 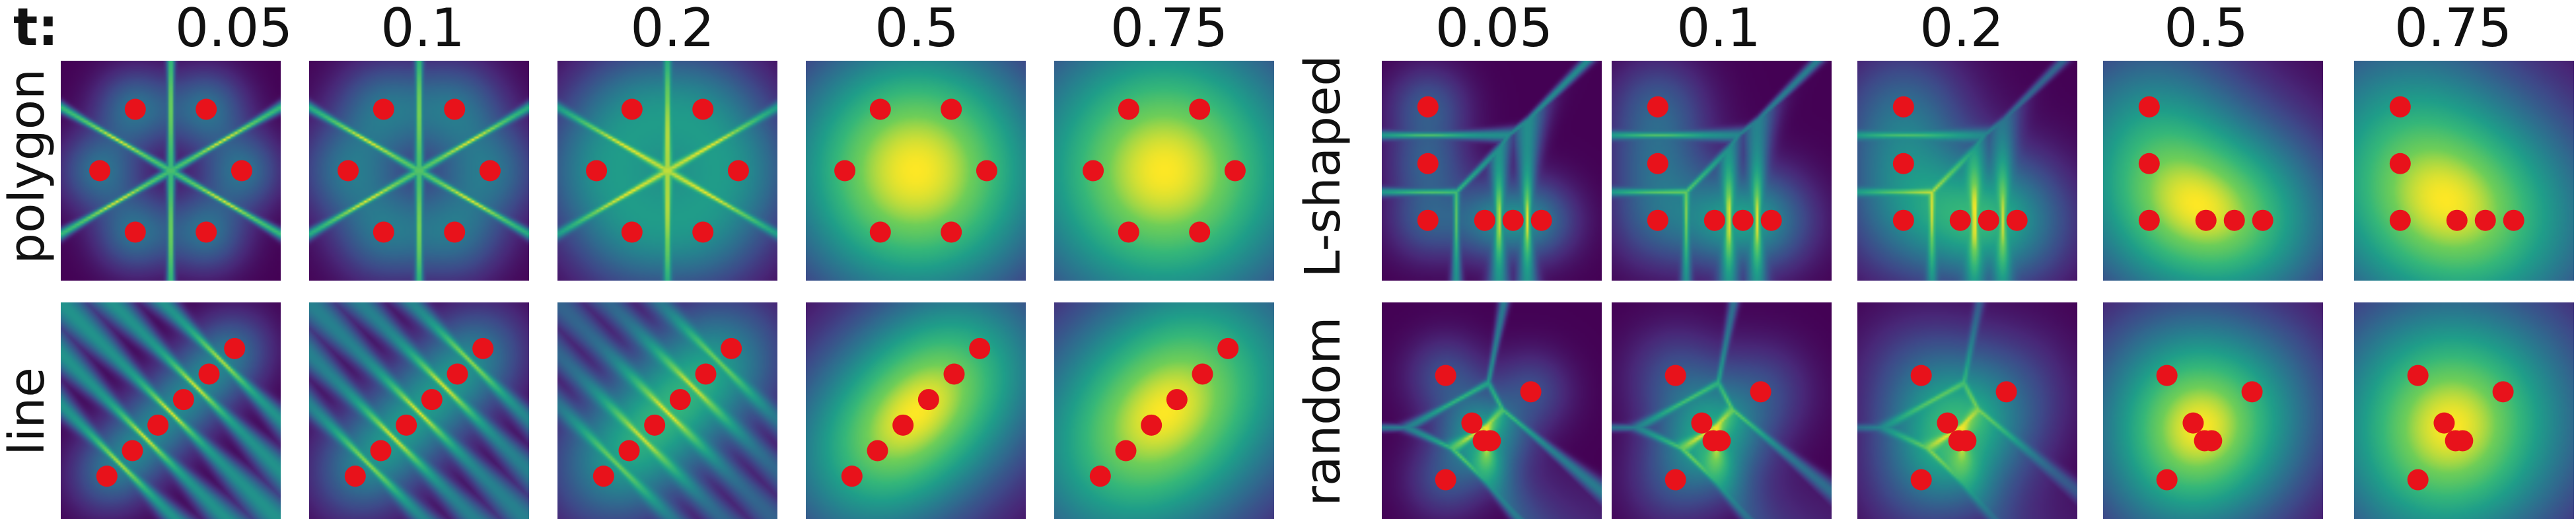 What do you see at coordinates (1967, 171) in the screenshot?
I see `panel-l-shaped-t3` at bounding box center [1967, 171].